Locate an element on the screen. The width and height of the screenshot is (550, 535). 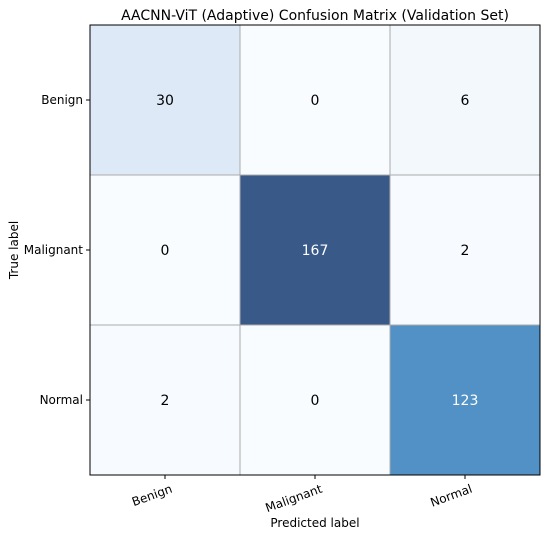
x-tick-label-1: Malignant is located at coordinates (294, 499).